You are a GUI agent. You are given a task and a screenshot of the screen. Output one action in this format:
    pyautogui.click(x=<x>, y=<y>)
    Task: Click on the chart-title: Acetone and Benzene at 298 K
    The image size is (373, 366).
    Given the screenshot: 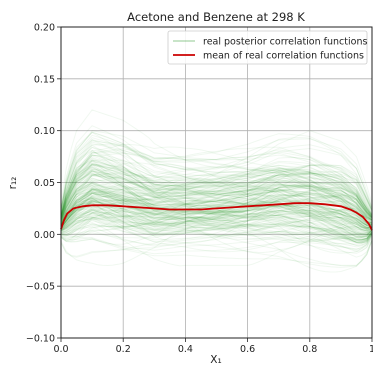 What is the action you would take?
    pyautogui.click(x=216, y=17)
    